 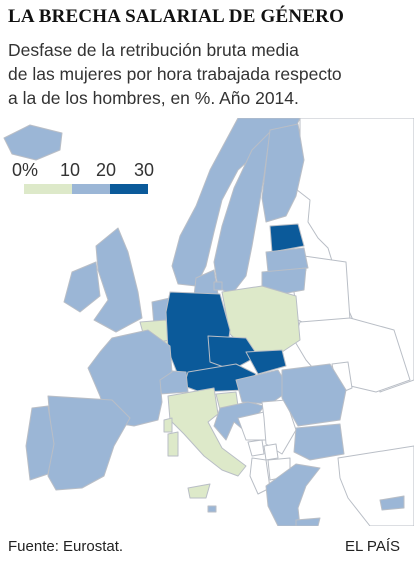 What do you see at coordinates (153, 50) in the screenshot?
I see `subtitle-line-1: Desfase de la retribución bruta media` at bounding box center [153, 50].